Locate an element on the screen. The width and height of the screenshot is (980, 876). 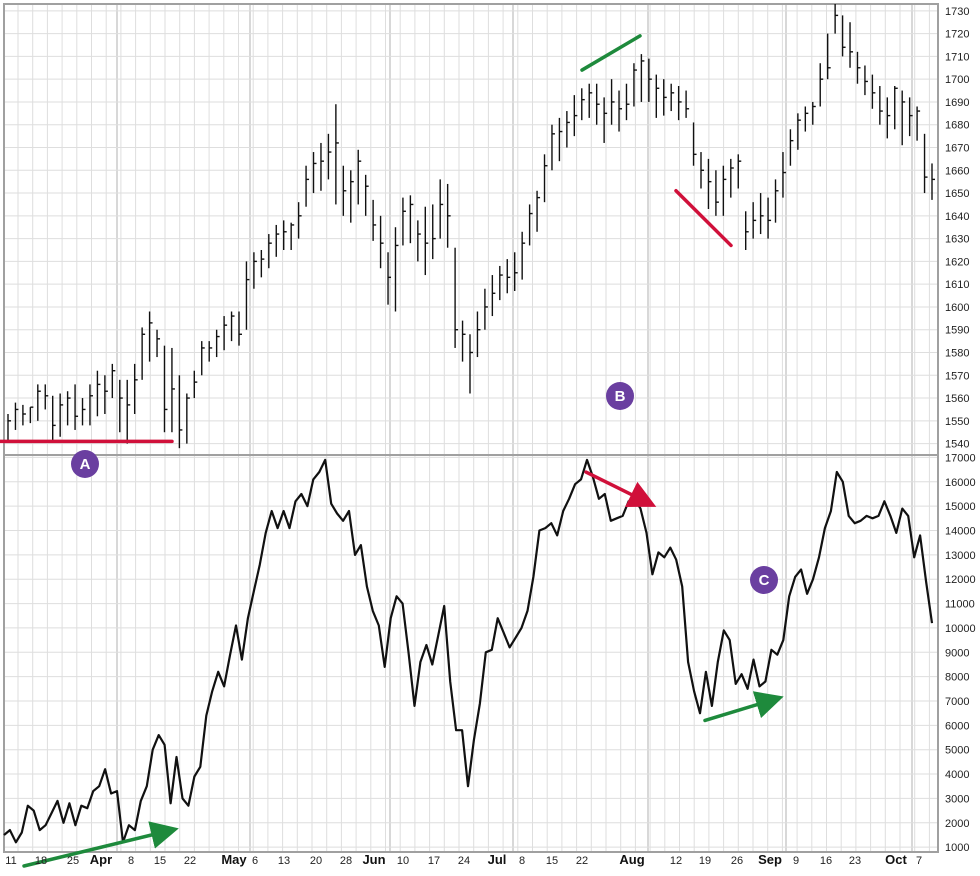
marker-a: A is located at coordinates (85, 464).